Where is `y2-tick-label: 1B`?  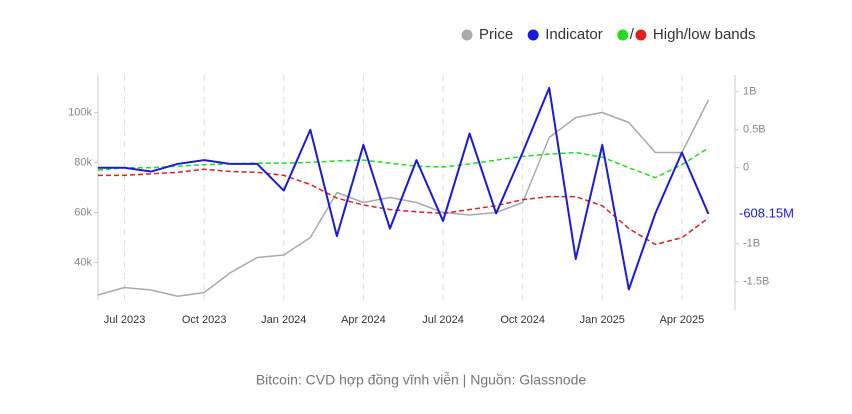 y2-tick-label: 1B is located at coordinates (749, 92).